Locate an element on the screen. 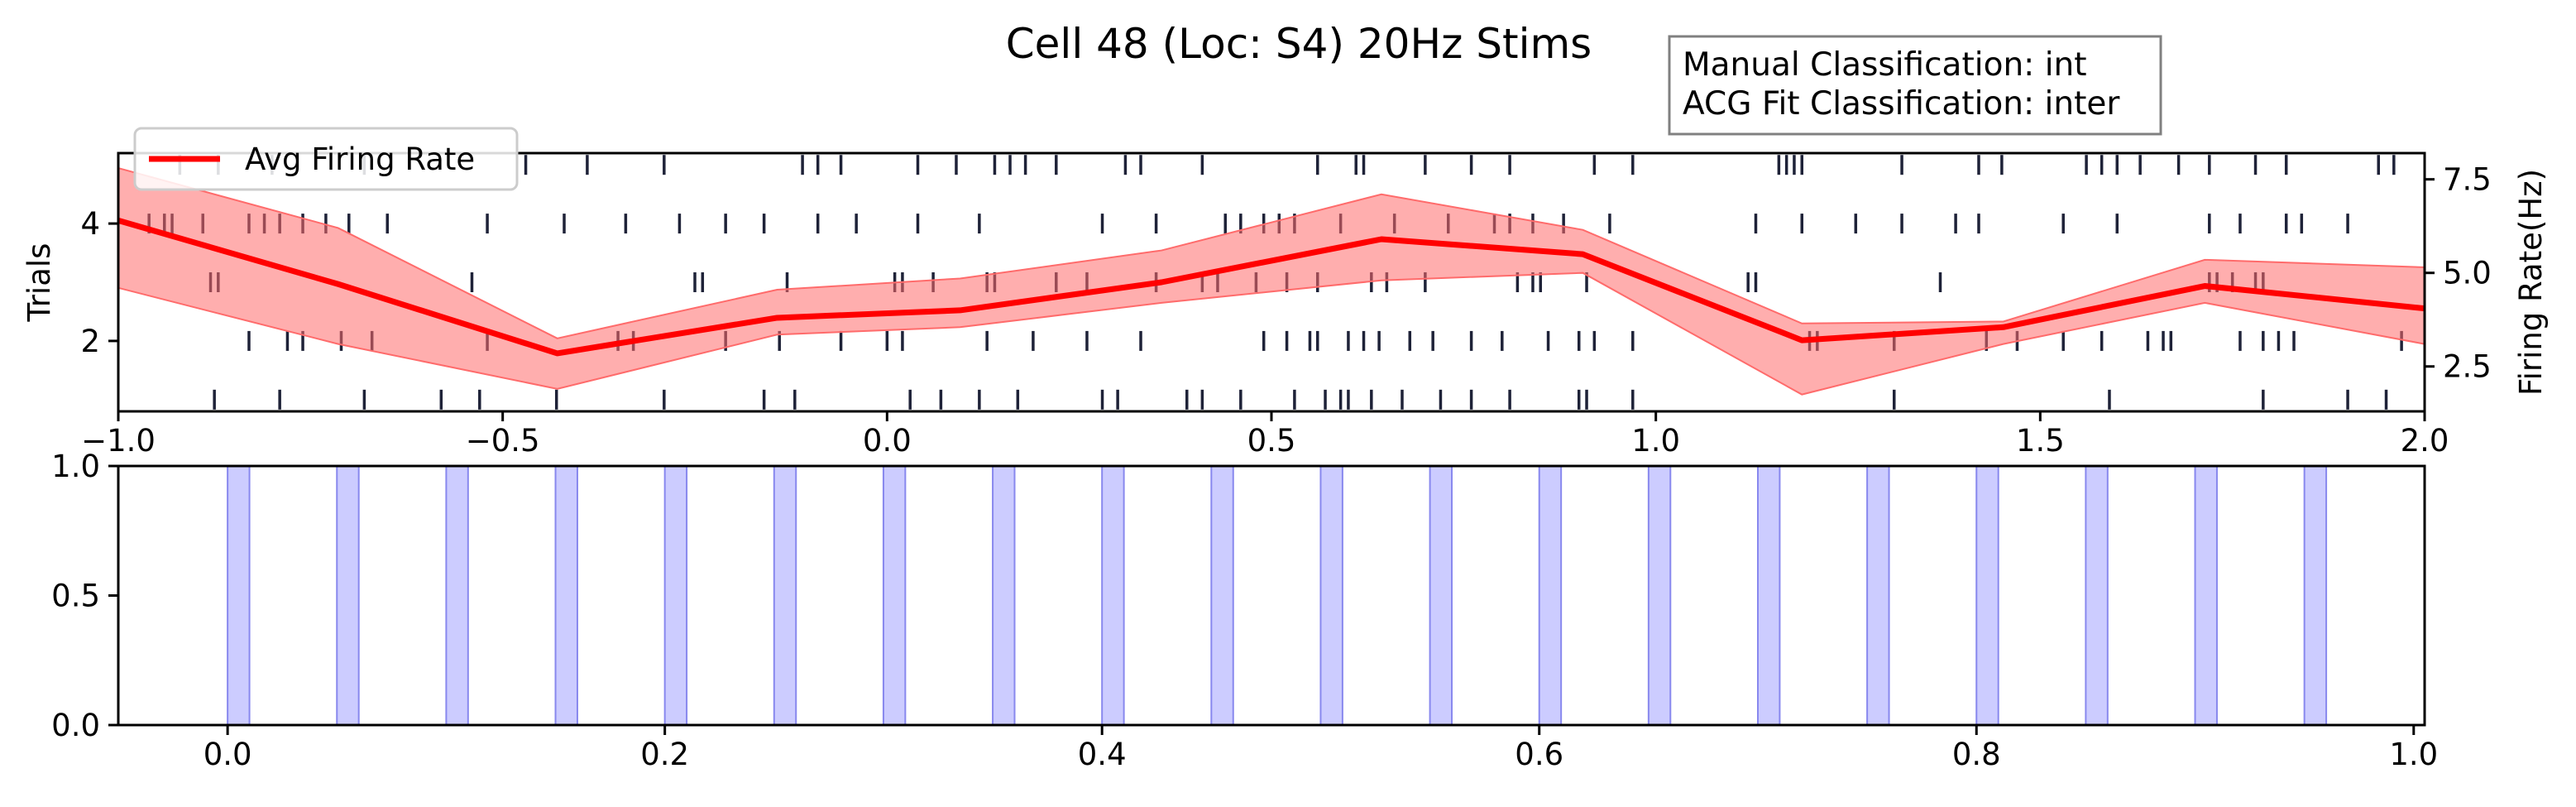  legend: Avg Firing Rate is located at coordinates (326, 159).